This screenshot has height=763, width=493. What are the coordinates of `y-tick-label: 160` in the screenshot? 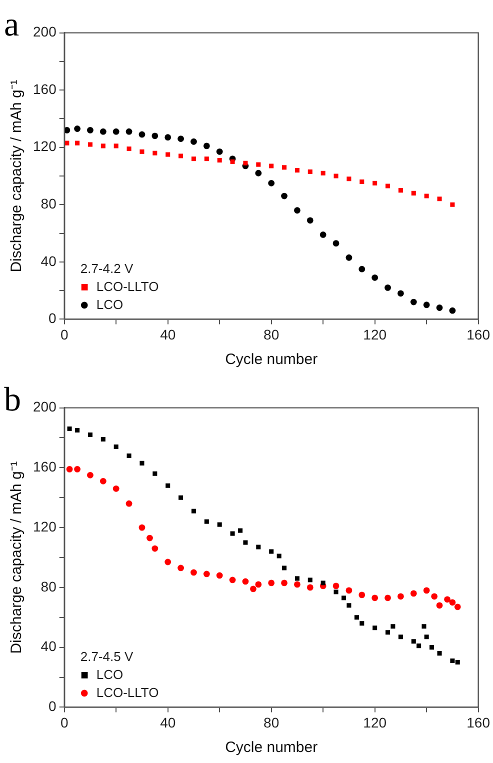 It's located at (45, 466).